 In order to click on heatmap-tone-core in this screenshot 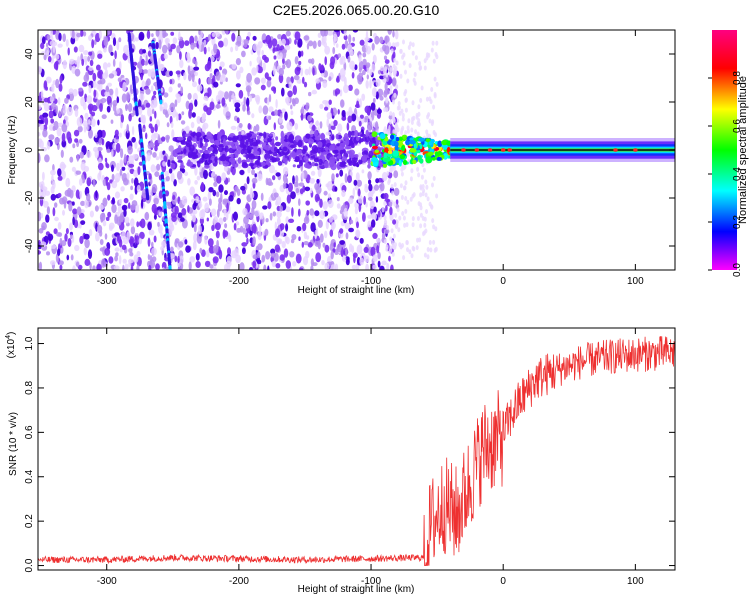, I will do `click(562, 150)`.